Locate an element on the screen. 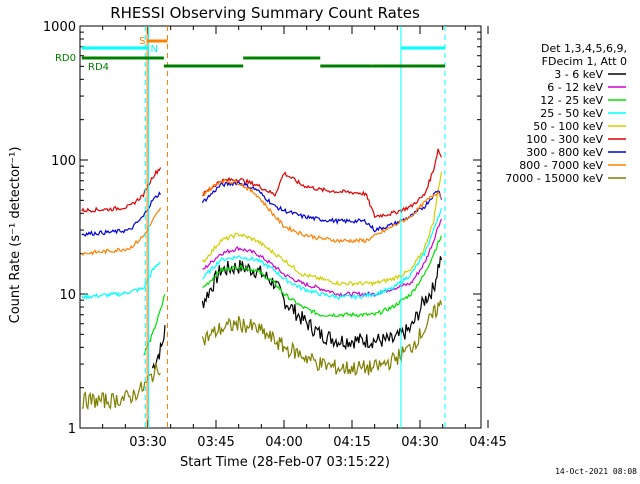 The width and height of the screenshot is (640, 484). legend-entry-label: 50 - 100 keV is located at coordinates (568, 126).